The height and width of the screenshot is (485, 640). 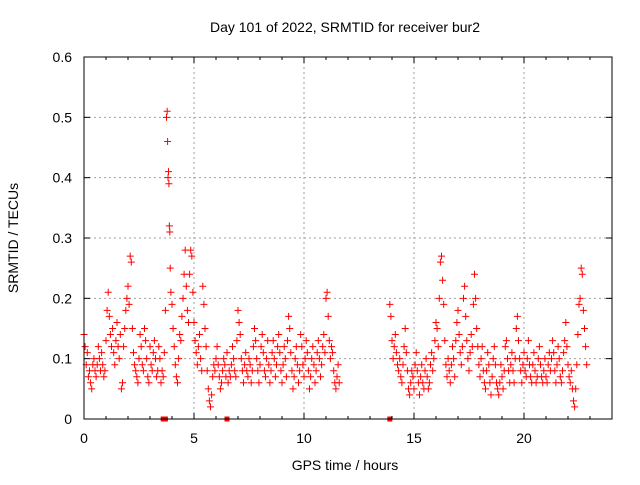 I want to click on y-tick-label: 0.1, so click(x=63, y=359).